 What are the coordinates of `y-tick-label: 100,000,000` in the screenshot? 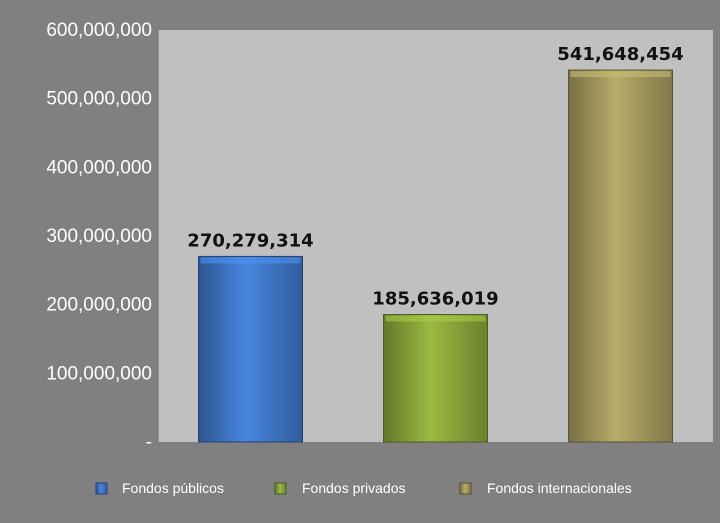 It's located at (99, 373).